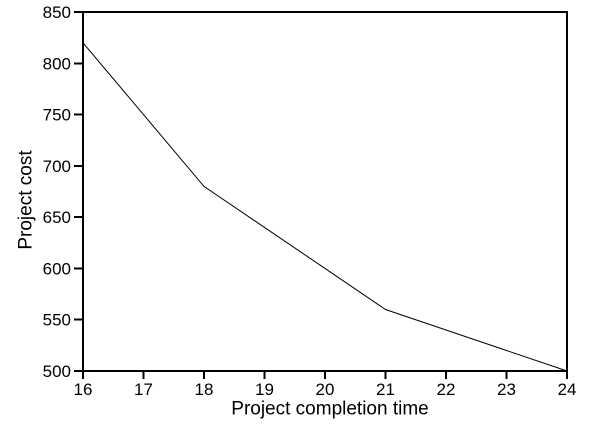  What do you see at coordinates (385, 389) in the screenshot?
I see `x-tick-label: 21` at bounding box center [385, 389].